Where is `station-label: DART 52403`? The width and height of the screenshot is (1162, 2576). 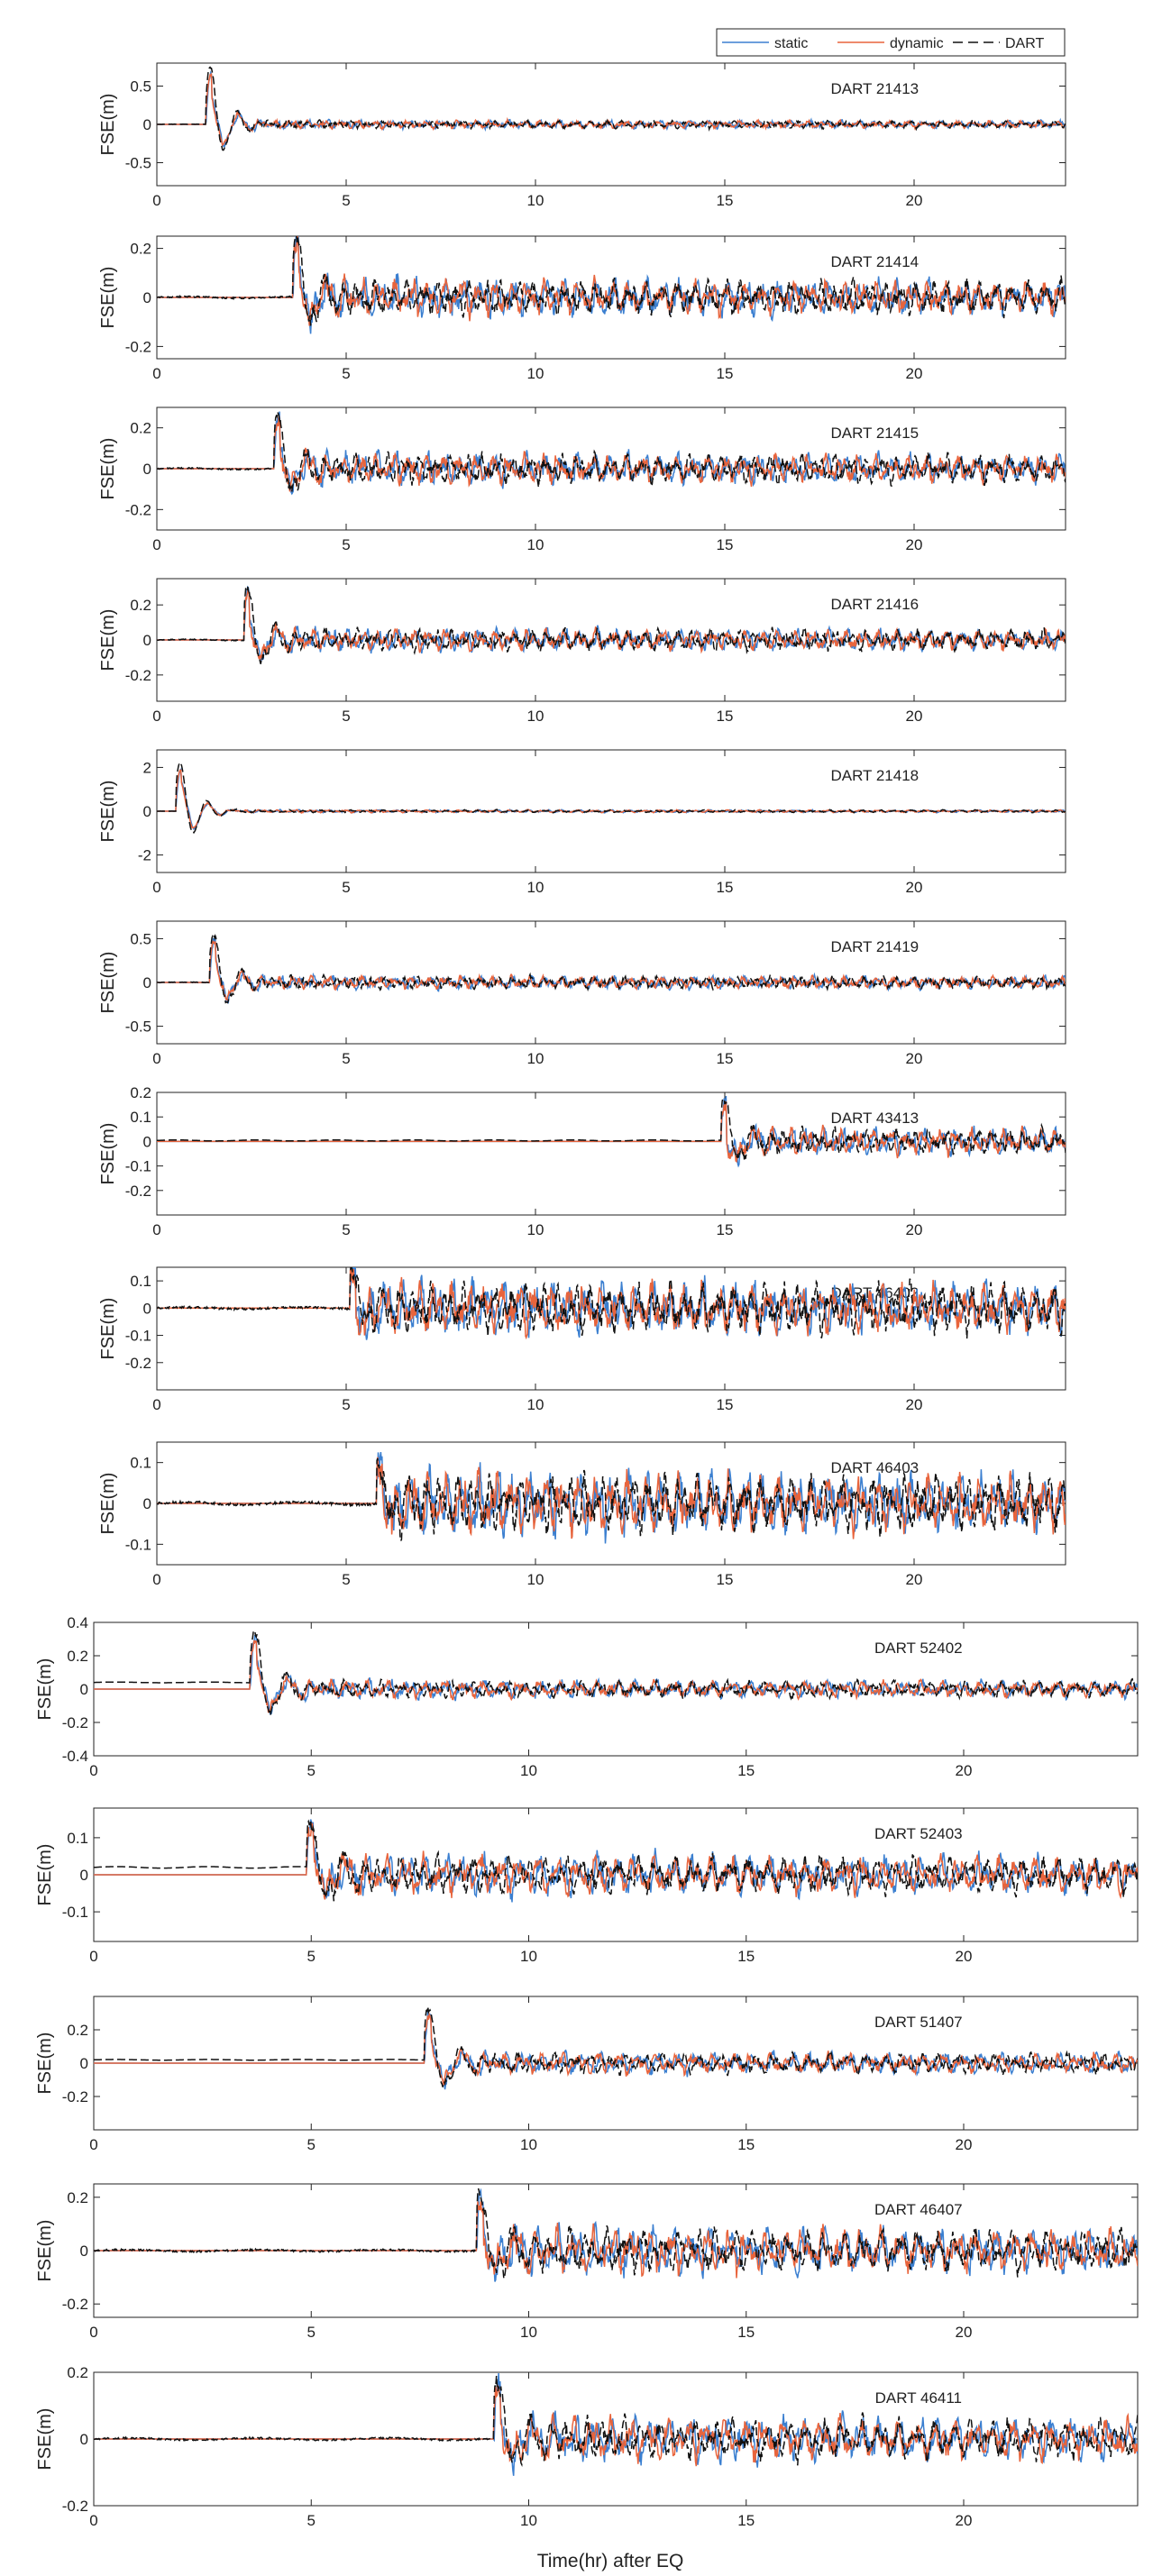
station-label: DART 52403 is located at coordinates (919, 1833).